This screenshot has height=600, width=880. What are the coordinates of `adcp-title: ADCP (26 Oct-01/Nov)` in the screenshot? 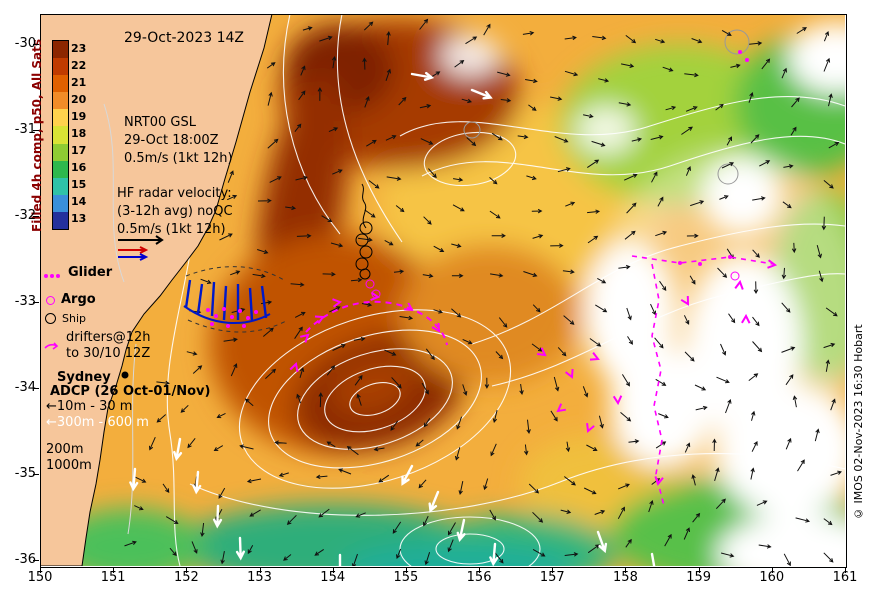 It's located at (130, 391).